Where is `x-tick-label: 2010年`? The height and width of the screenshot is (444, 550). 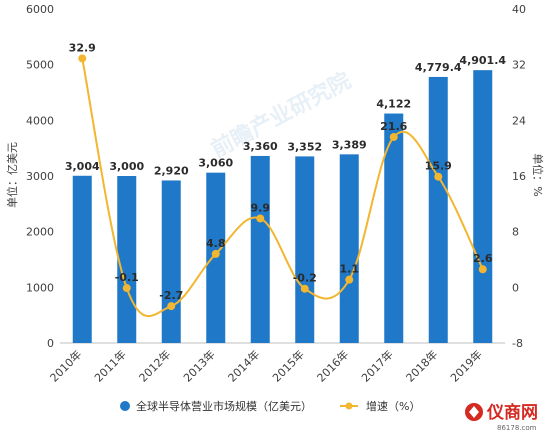 x-tick-label: 2010年 is located at coordinates (65, 365).